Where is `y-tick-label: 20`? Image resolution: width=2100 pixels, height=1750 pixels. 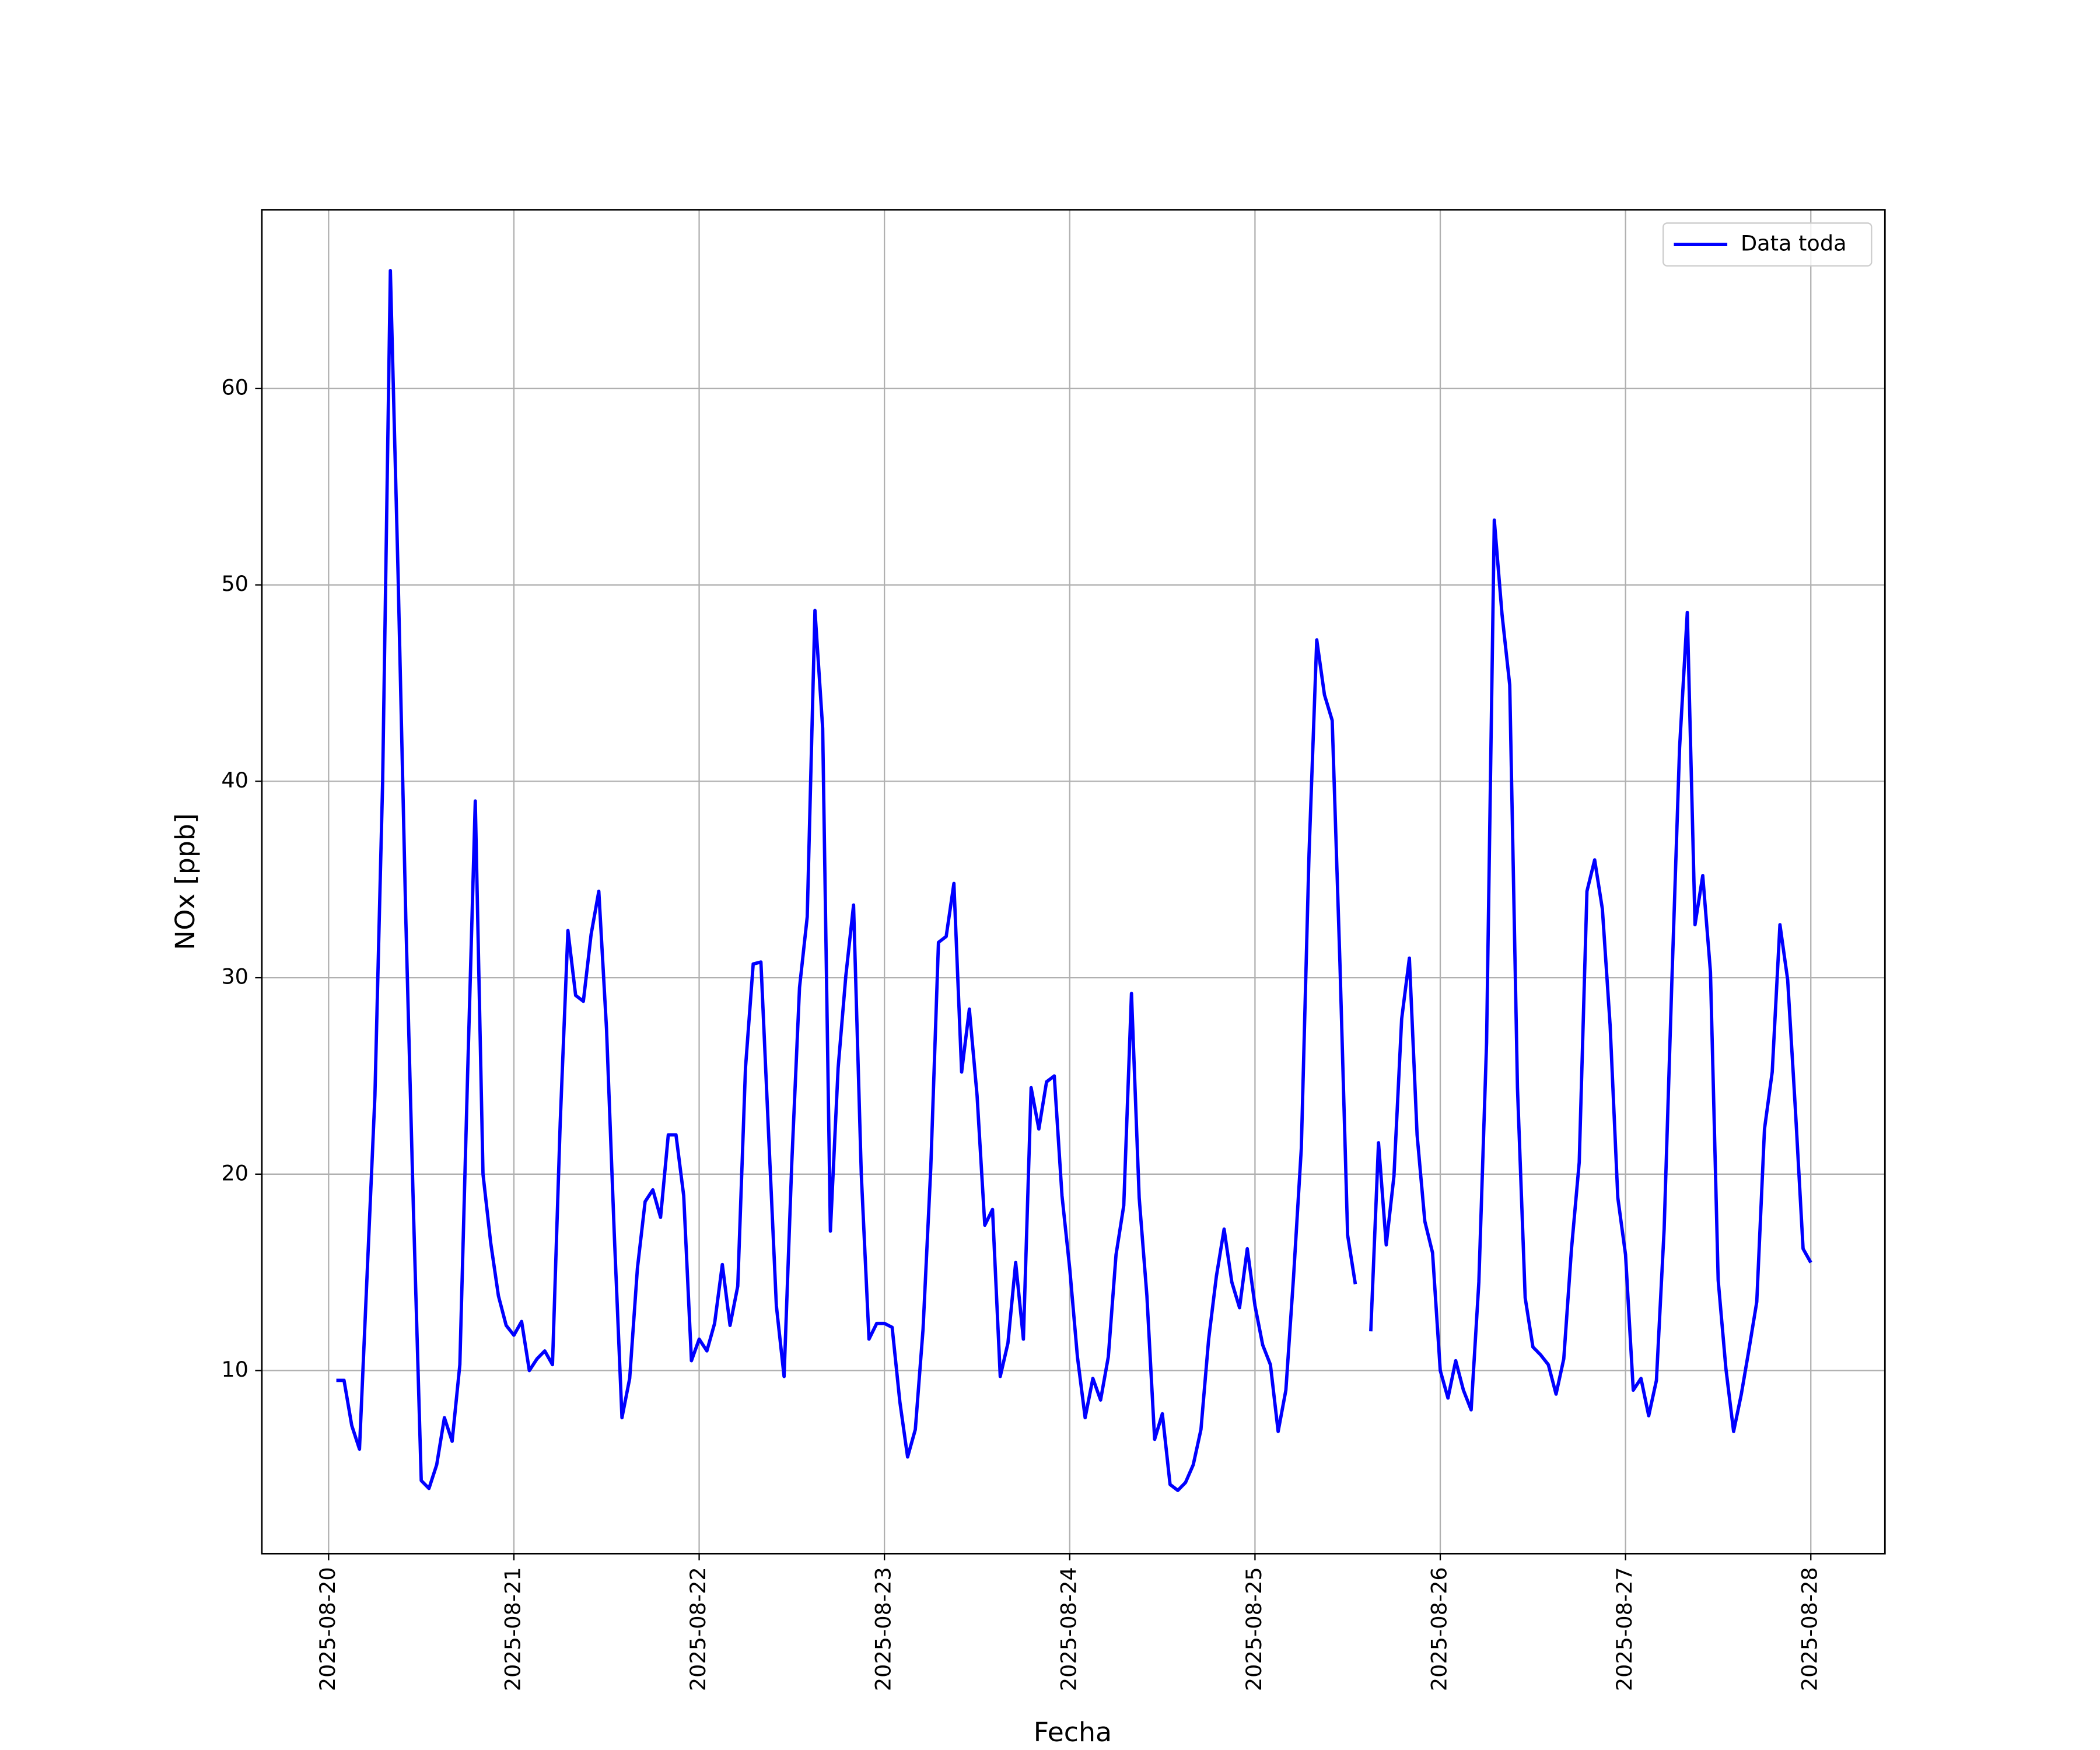
y-tick-label: 20 is located at coordinates (235, 1172).